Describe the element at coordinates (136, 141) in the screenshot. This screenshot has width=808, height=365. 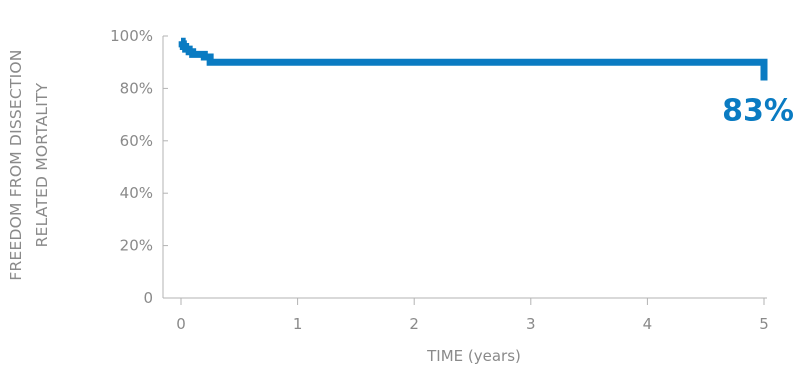
I see `y-tick-label: 60%` at that location.